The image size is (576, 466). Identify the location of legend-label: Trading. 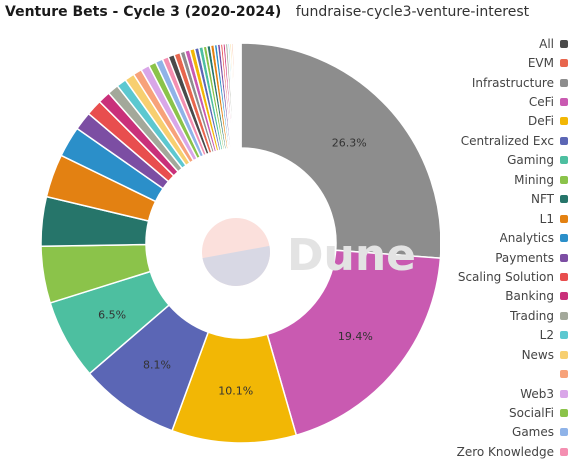
(531, 315).